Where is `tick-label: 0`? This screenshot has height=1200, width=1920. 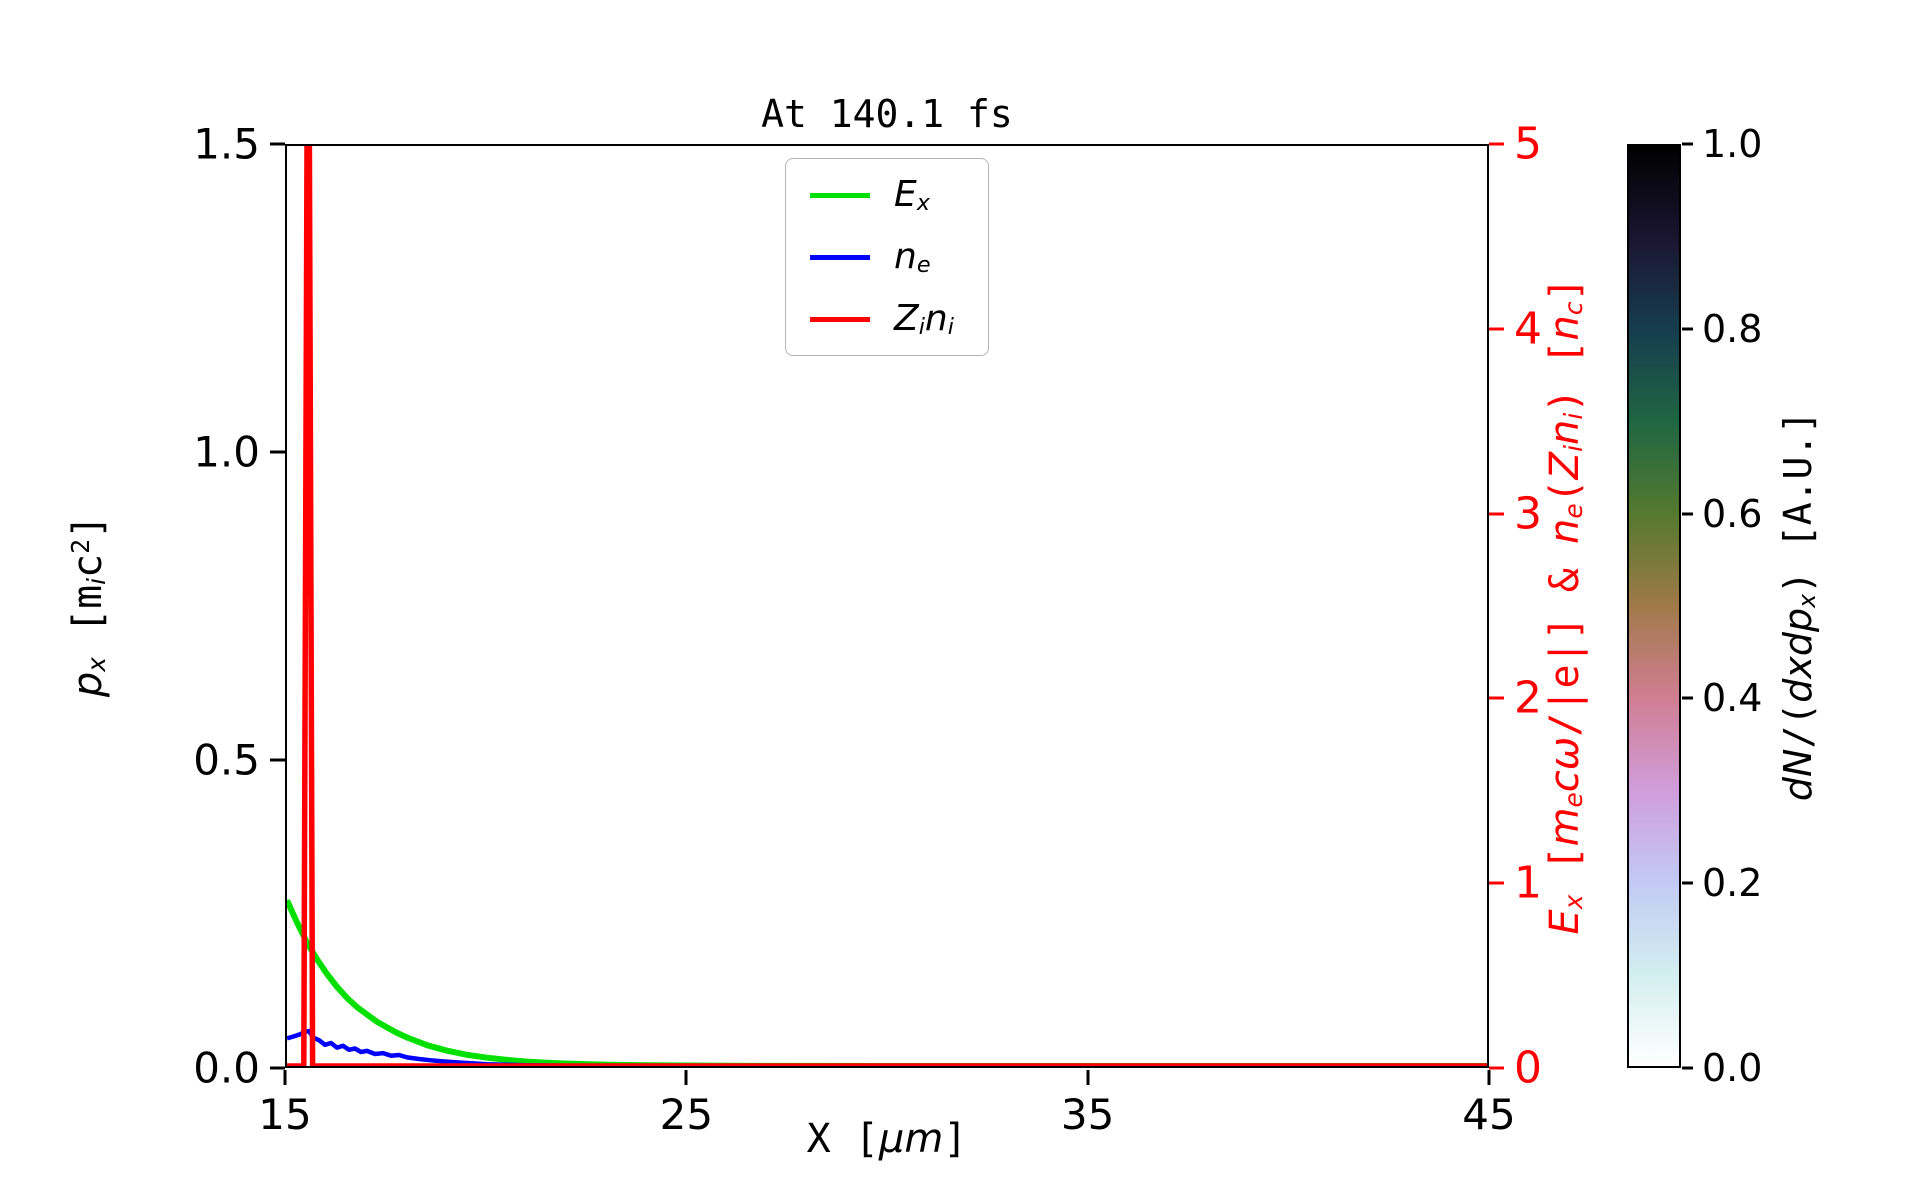
tick-label: 0 is located at coordinates (1528, 1068).